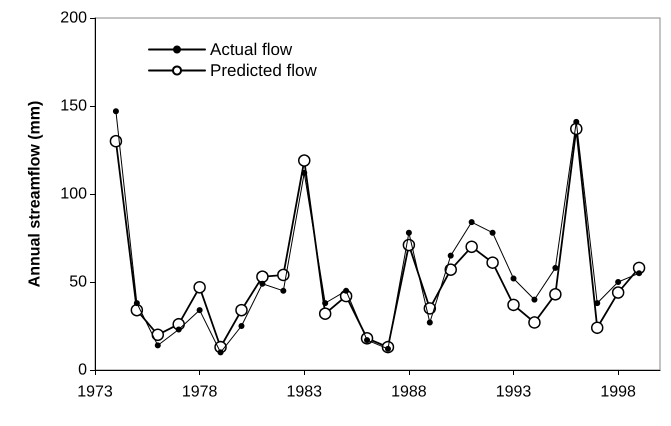  I want to click on y-tick-label: 100, so click(74, 194).